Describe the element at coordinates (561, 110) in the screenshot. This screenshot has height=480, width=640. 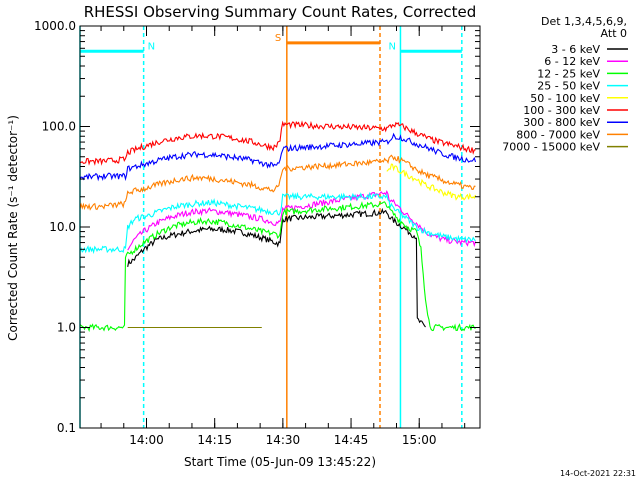
I see `legend-label-5: 100 - 300 keV` at that location.